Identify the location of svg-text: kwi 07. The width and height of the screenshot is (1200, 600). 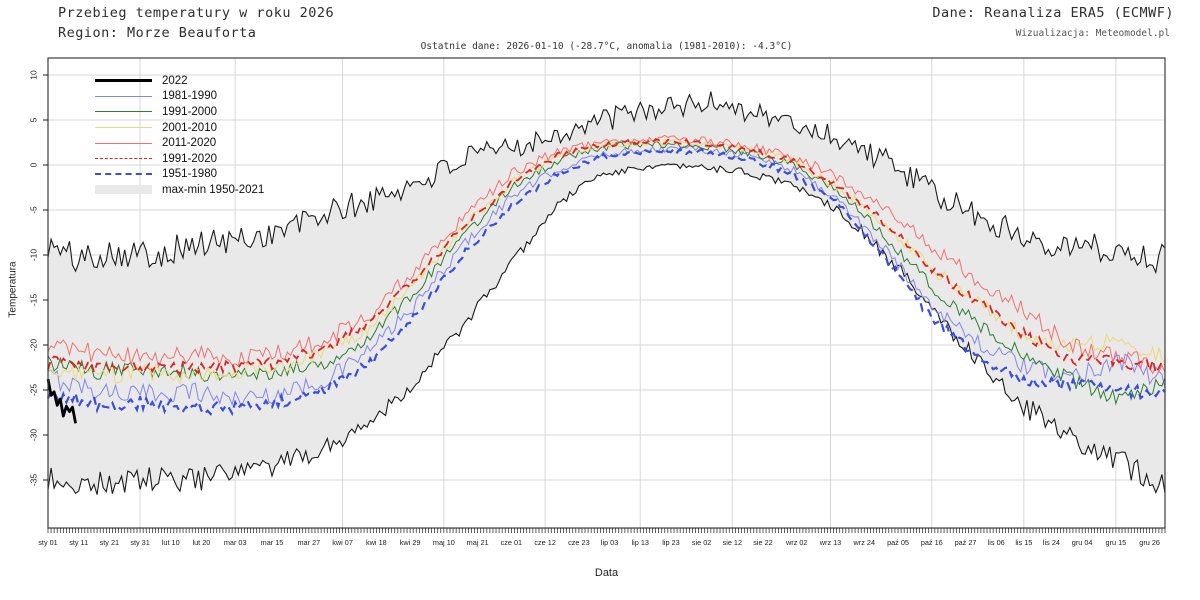
(342, 542).